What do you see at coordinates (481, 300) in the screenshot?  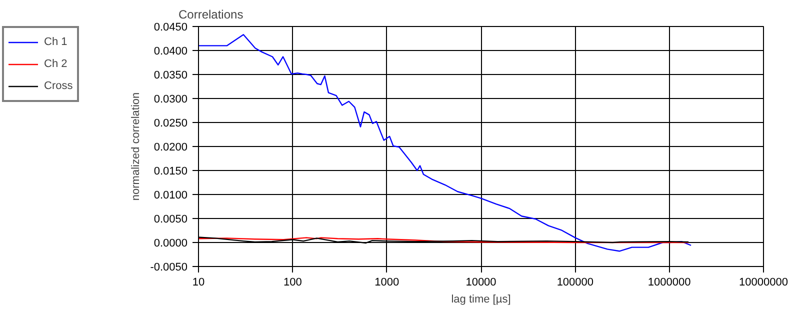 I see `x-axis-title: lag time [µs]` at bounding box center [481, 300].